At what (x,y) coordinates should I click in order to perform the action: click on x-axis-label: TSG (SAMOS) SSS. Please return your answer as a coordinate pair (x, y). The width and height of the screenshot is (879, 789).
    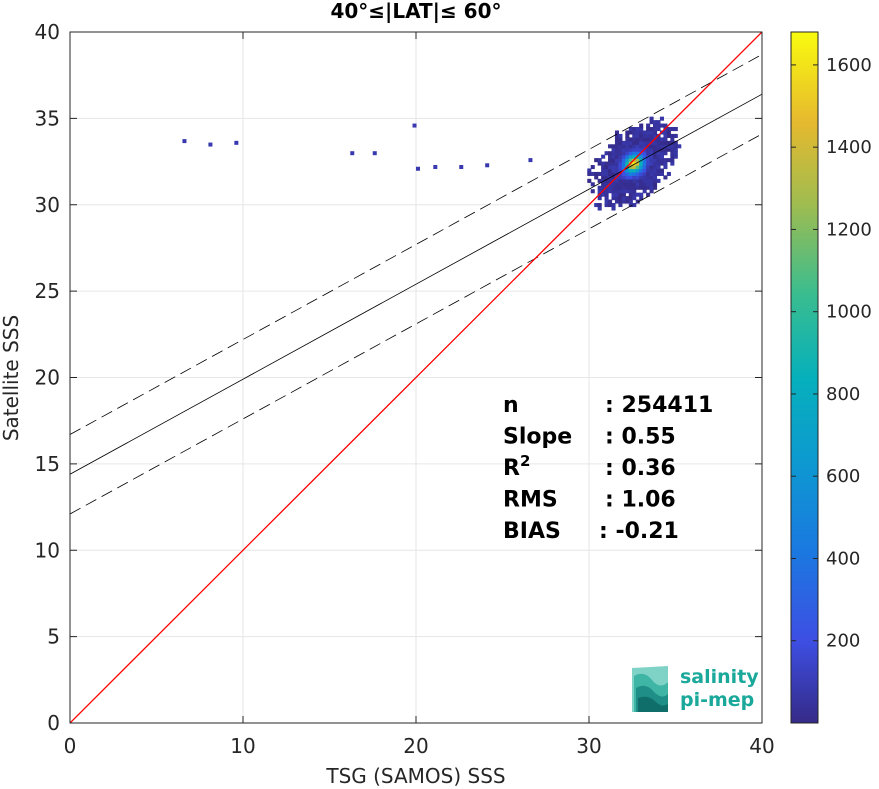
    Looking at the image, I should click on (415, 776).